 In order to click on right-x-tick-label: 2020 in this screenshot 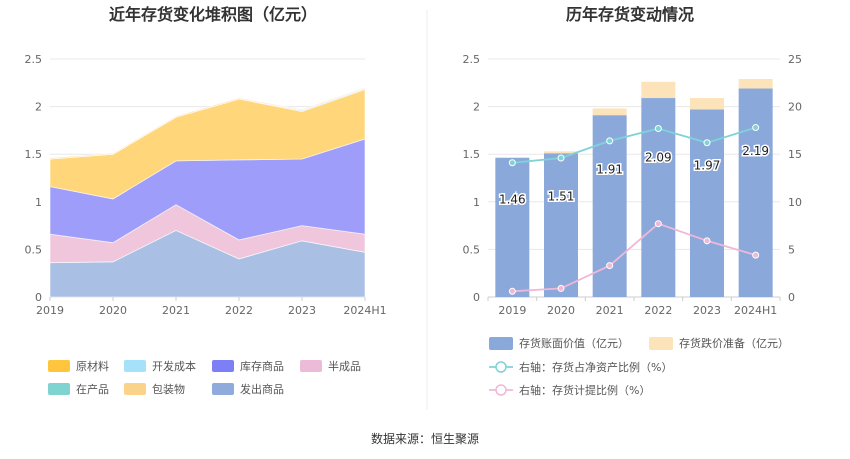, I will do `click(561, 310)`.